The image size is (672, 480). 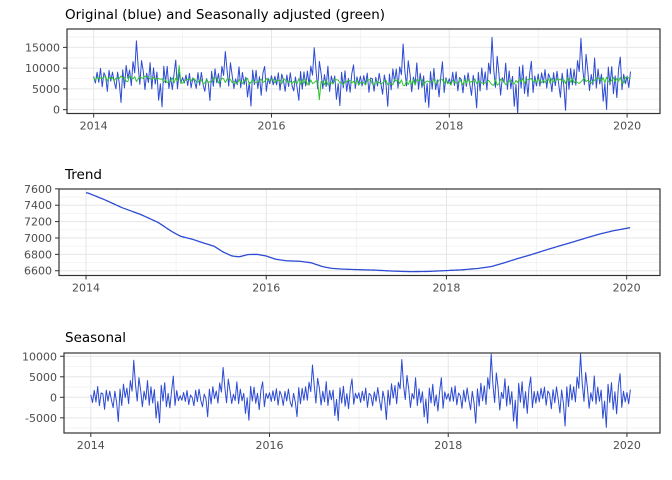 I want to click on y-axis-tick-label: -5000, so click(x=41, y=418).